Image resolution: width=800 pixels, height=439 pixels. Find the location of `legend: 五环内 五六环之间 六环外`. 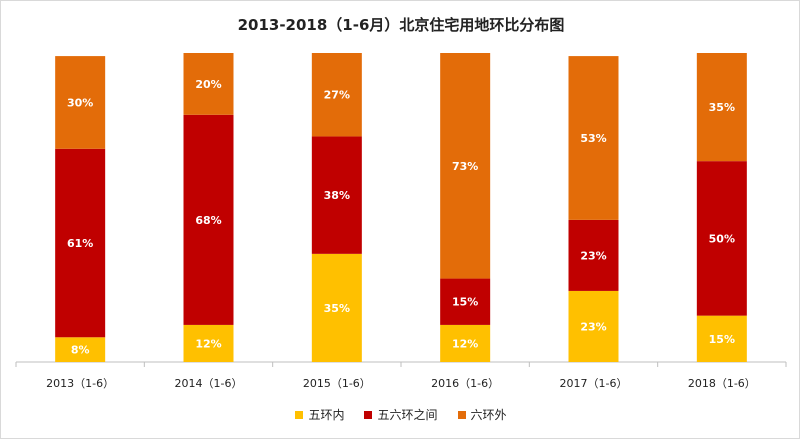

legend: 五环内 五六环之间 六环外 is located at coordinates (400, 414).